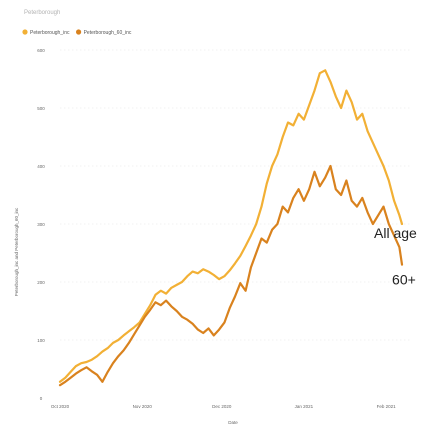  Describe the element at coordinates (304, 406) in the screenshot. I see `x-tick-label-3: Jan 2021` at that location.